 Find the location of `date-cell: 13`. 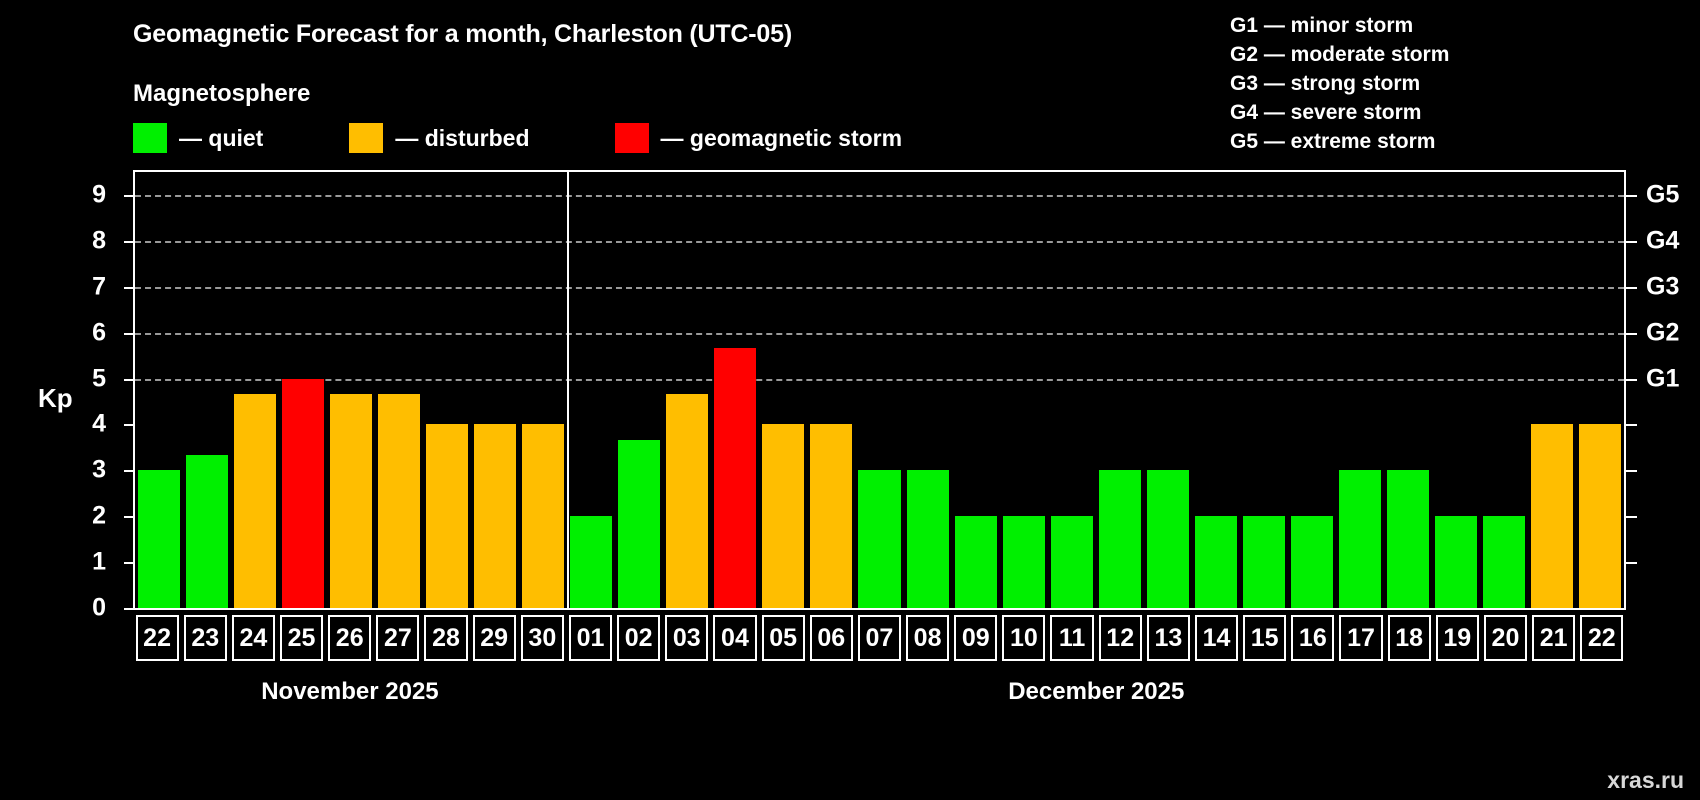

date-cell: 13 is located at coordinates (1168, 638).